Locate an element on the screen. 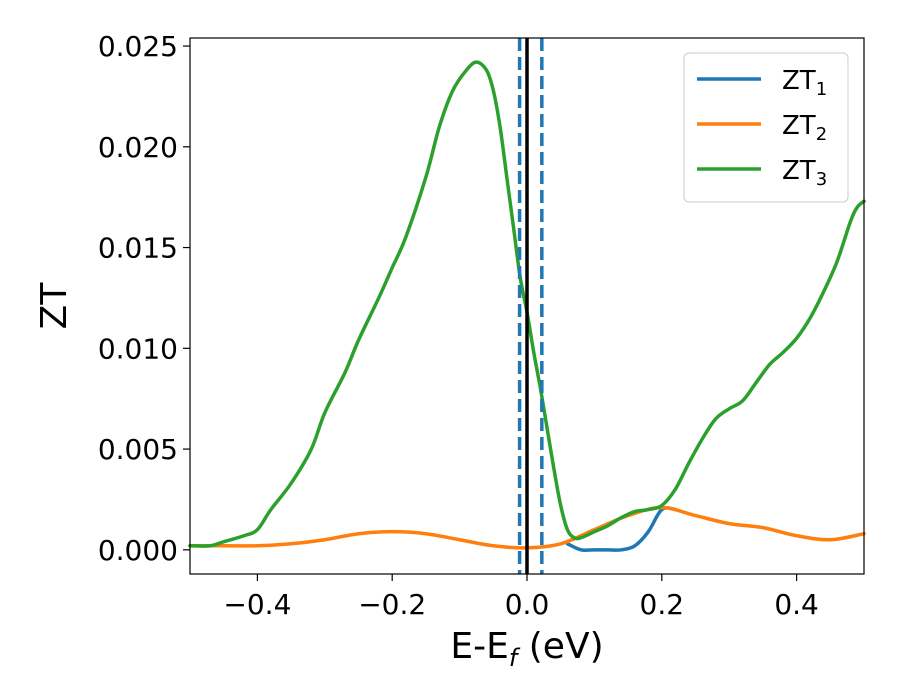 The width and height of the screenshot is (900, 700). legend-label-subscript: 3 is located at coordinates (821, 179).